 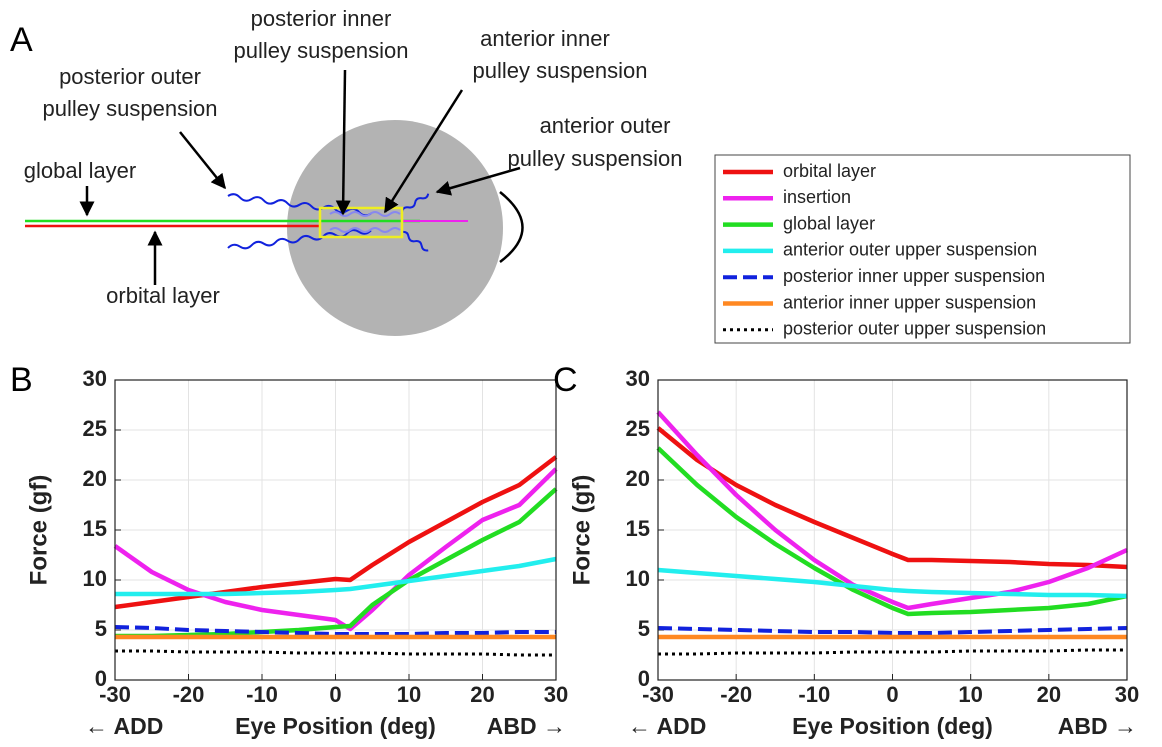 I want to click on cornea, so click(x=511, y=227).